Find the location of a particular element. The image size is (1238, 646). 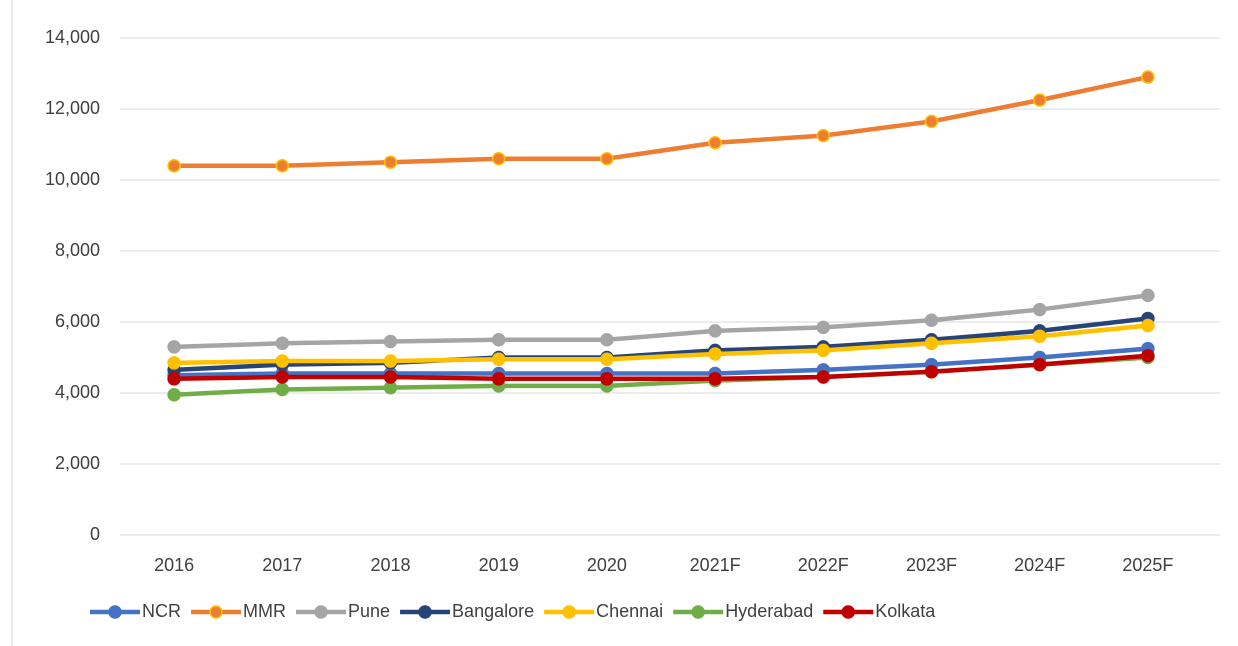

x-tick-label: 2019 is located at coordinates (499, 565).